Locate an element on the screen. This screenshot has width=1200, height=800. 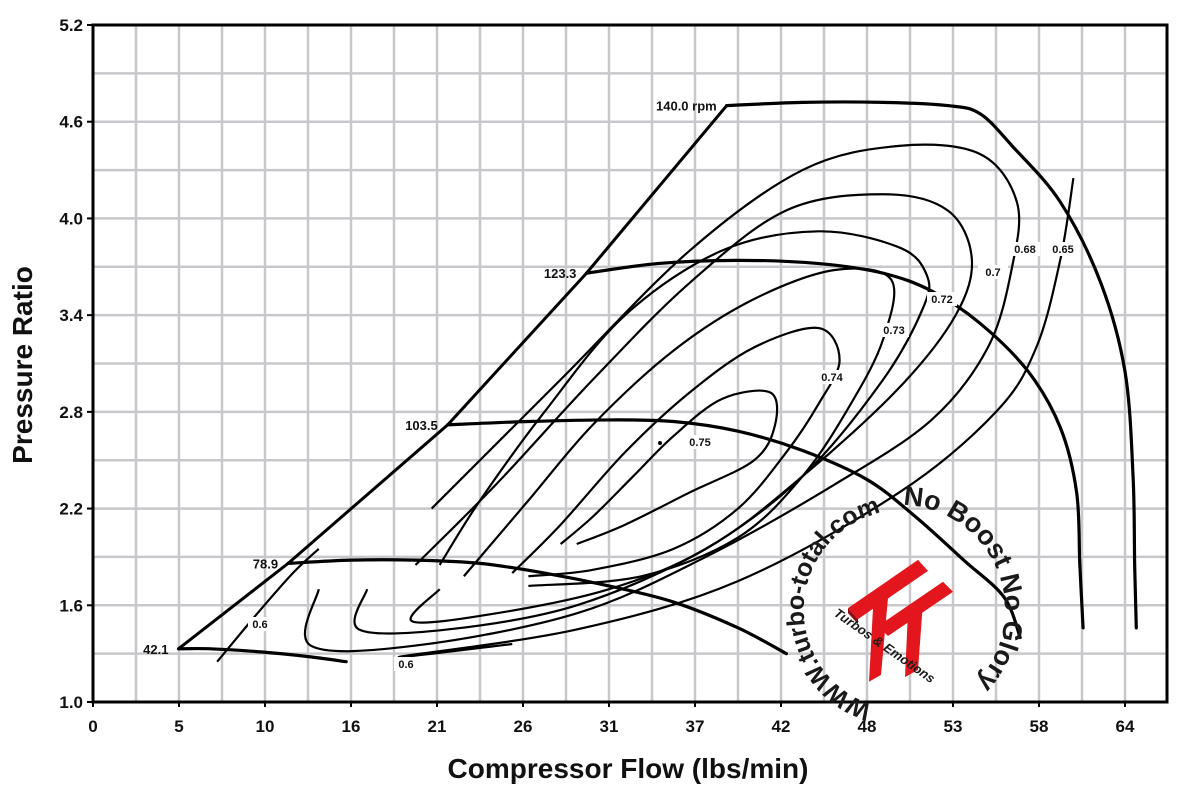
efficiency-label: 0.68 is located at coordinates (1024, 250).